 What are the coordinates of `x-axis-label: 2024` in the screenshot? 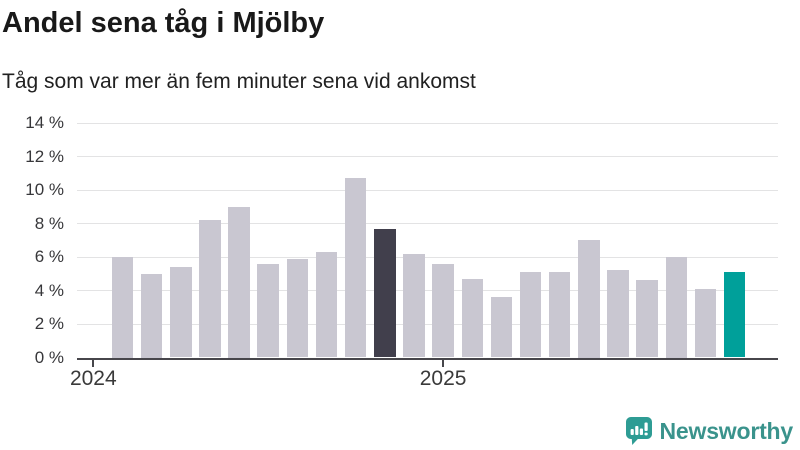 It's located at (93, 378).